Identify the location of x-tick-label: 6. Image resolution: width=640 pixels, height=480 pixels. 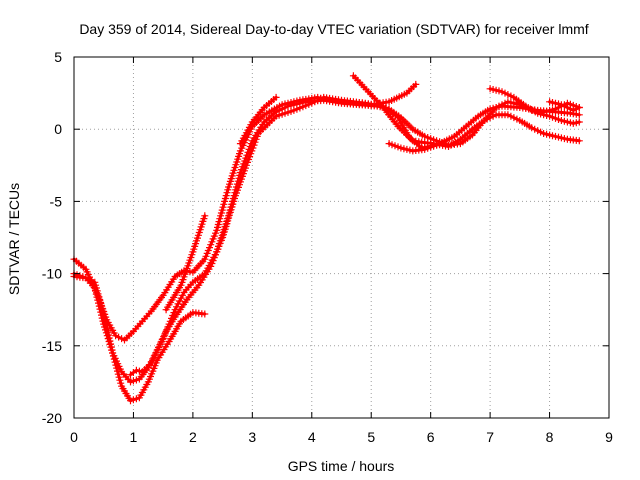
(431, 437).